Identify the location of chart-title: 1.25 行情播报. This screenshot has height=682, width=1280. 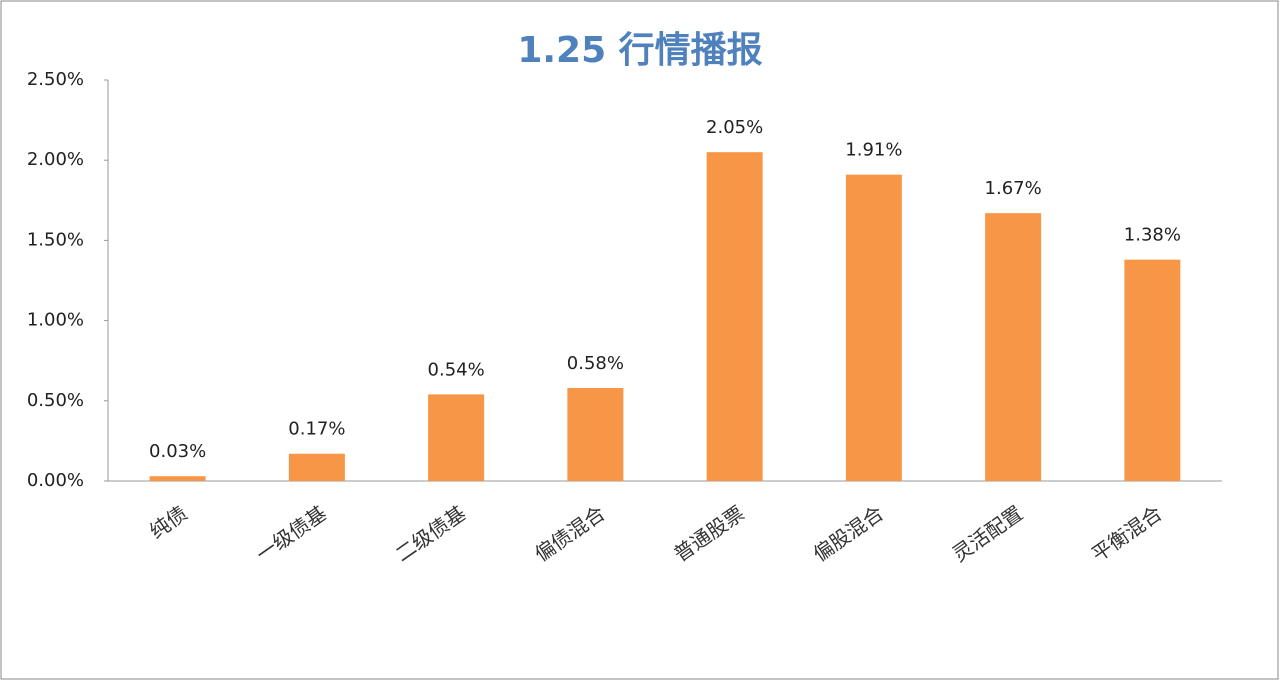
(639, 50).